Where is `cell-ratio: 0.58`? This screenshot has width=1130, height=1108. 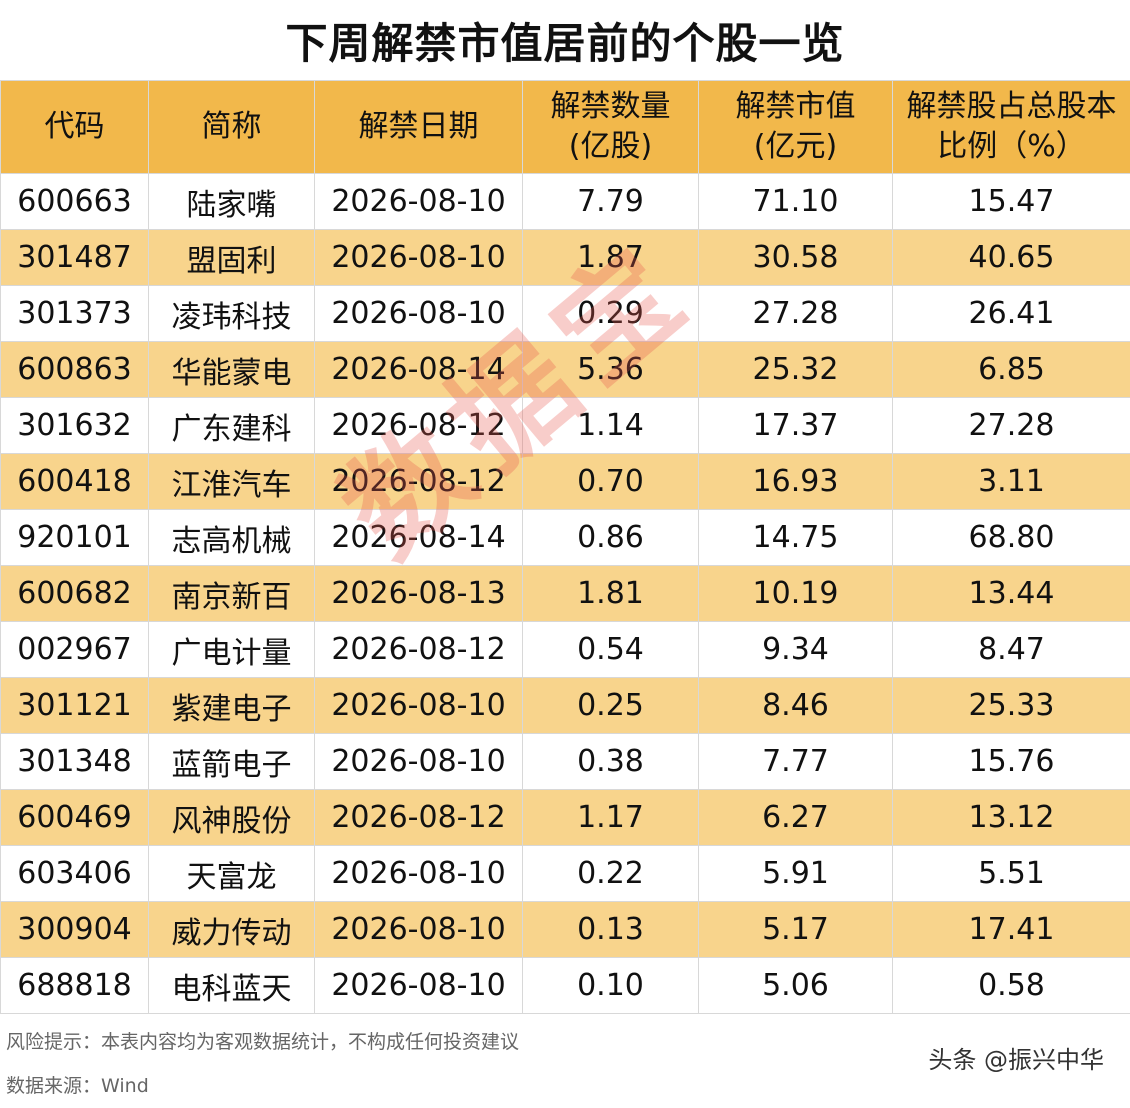 cell-ratio: 0.58 is located at coordinates (1011, 986).